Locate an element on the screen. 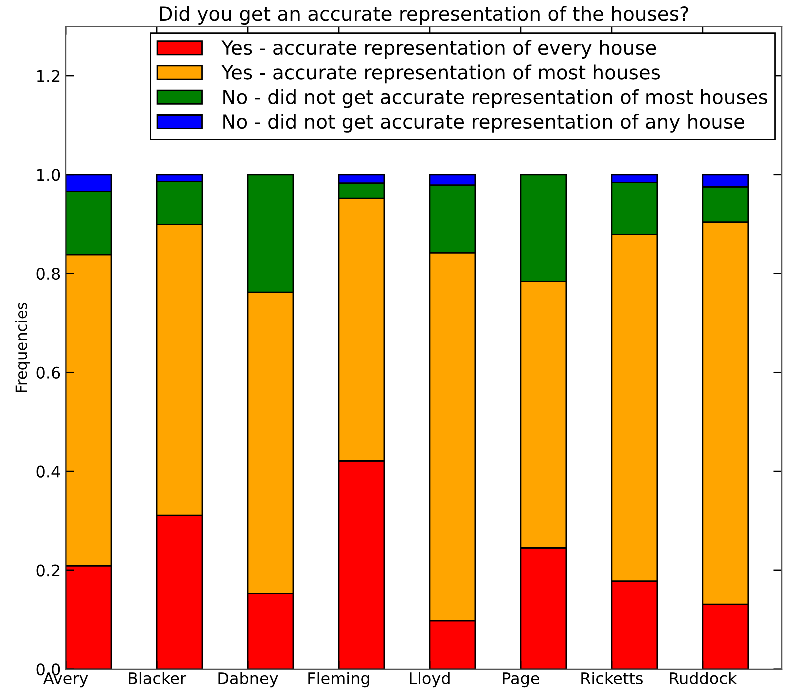 Image resolution: width=786 pixels, height=698 pixels. y-tick-label: 0.6 is located at coordinates (48, 372).